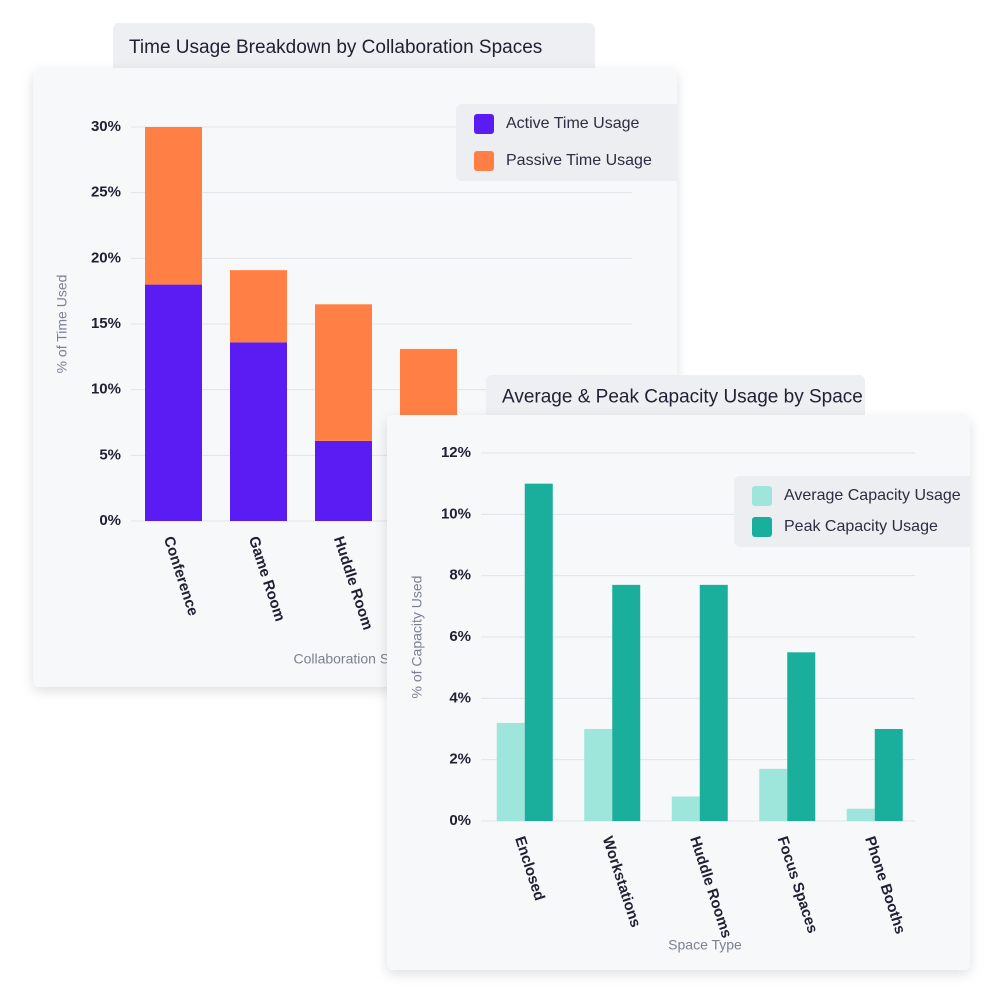 The height and width of the screenshot is (1000, 1000). I want to click on y-tick-label: 5%, so click(110, 454).